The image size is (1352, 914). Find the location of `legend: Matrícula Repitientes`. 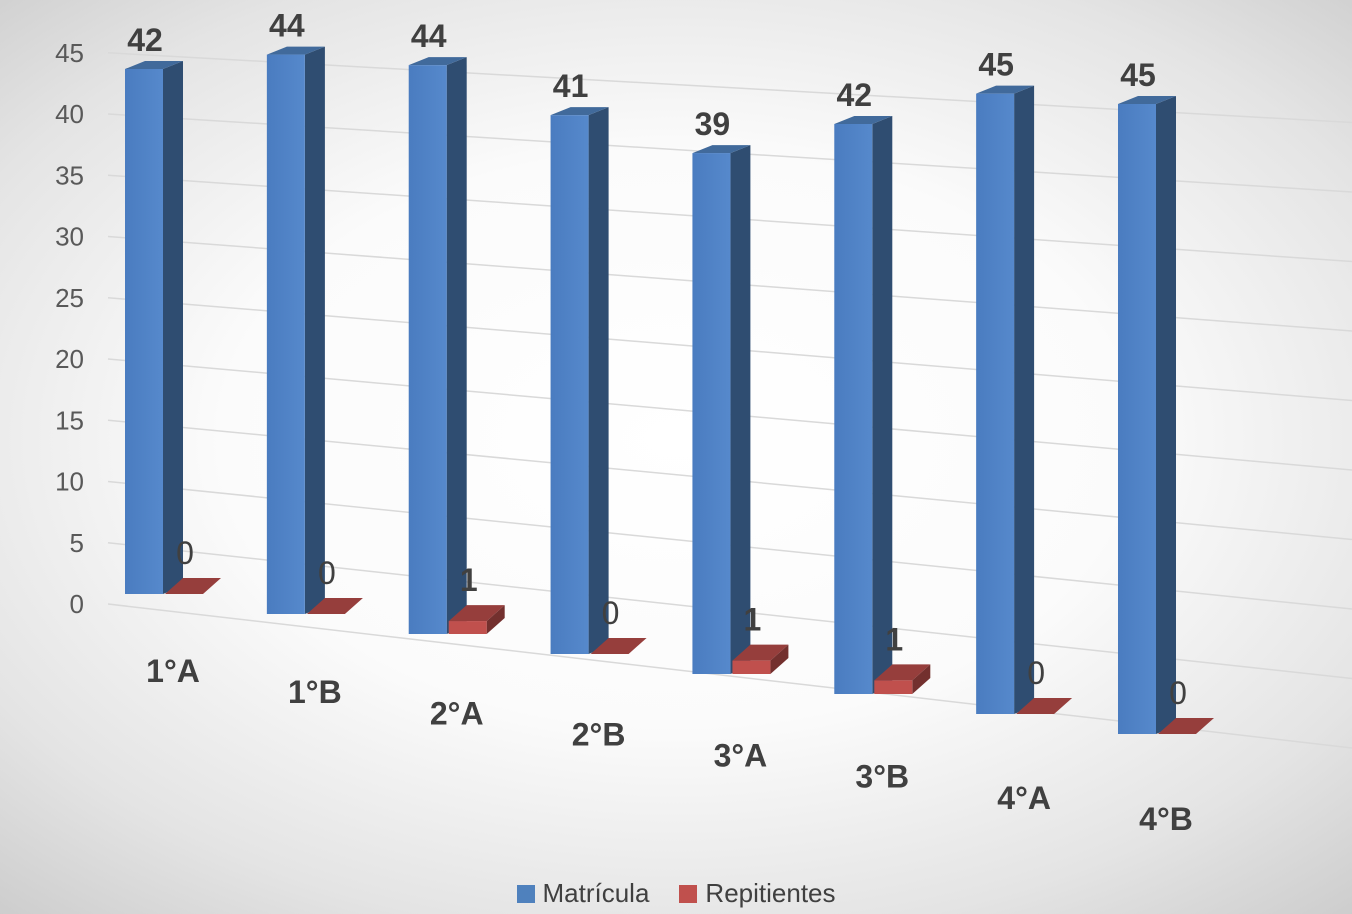

legend: Matrícula Repitientes is located at coordinates (676, 893).